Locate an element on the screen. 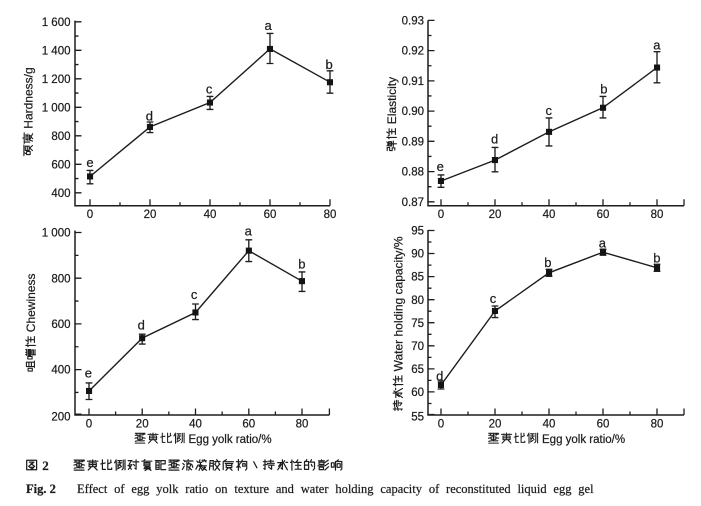 Image resolution: width=701 pixels, height=506 pixels. svg-text: Fig. 2 is located at coordinates (41, 489).